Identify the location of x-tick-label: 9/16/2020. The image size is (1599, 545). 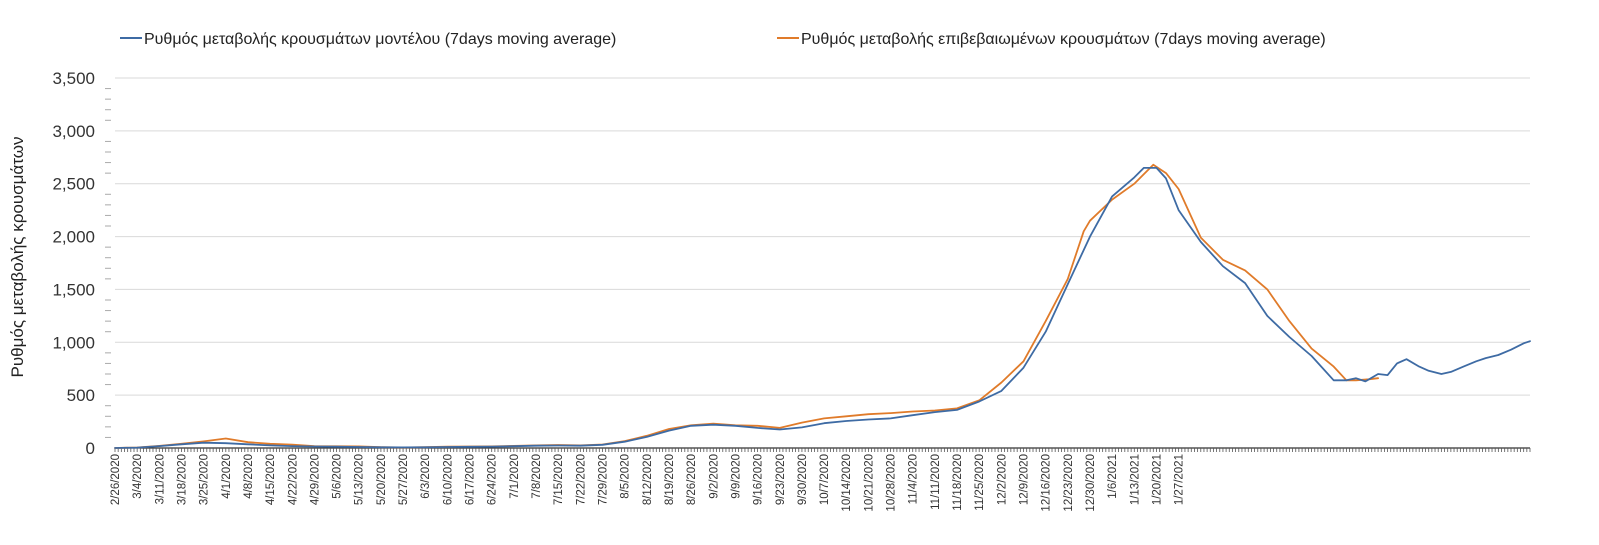
(759, 479).